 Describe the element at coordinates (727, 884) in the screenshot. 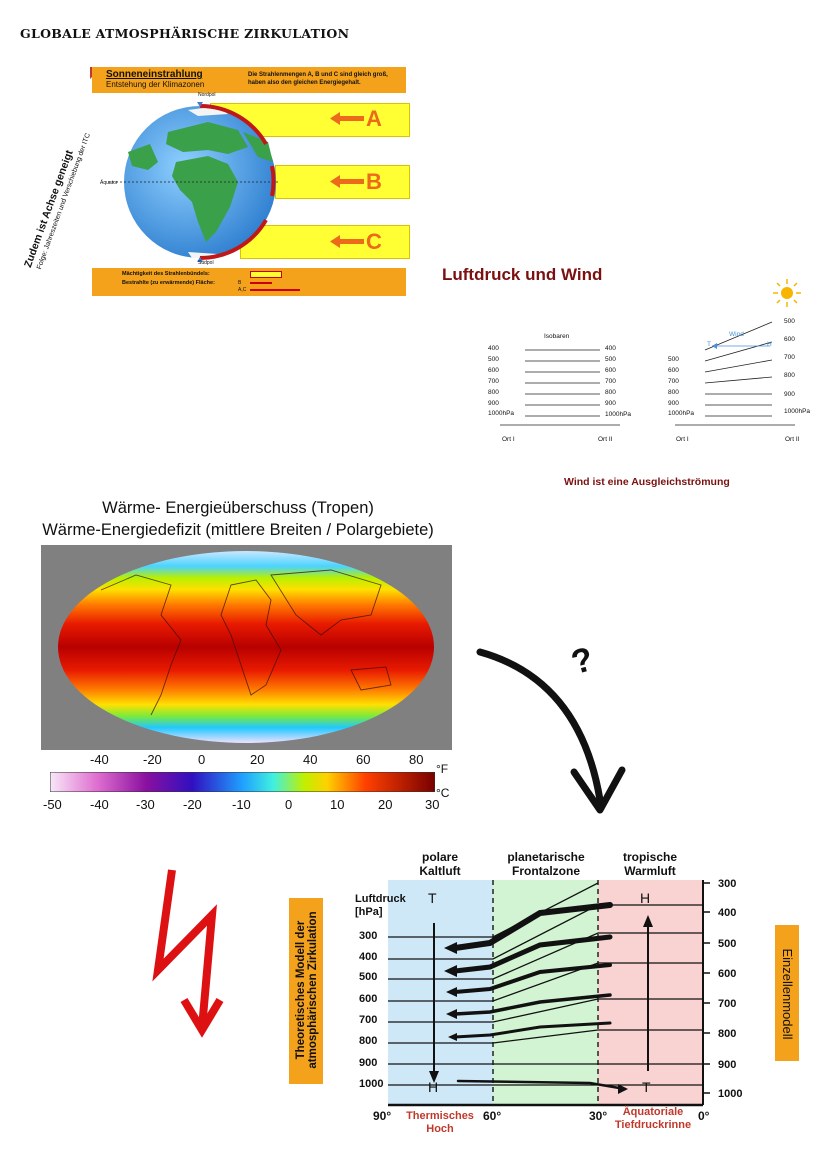

I see `circ-right-level-0: 300` at that location.